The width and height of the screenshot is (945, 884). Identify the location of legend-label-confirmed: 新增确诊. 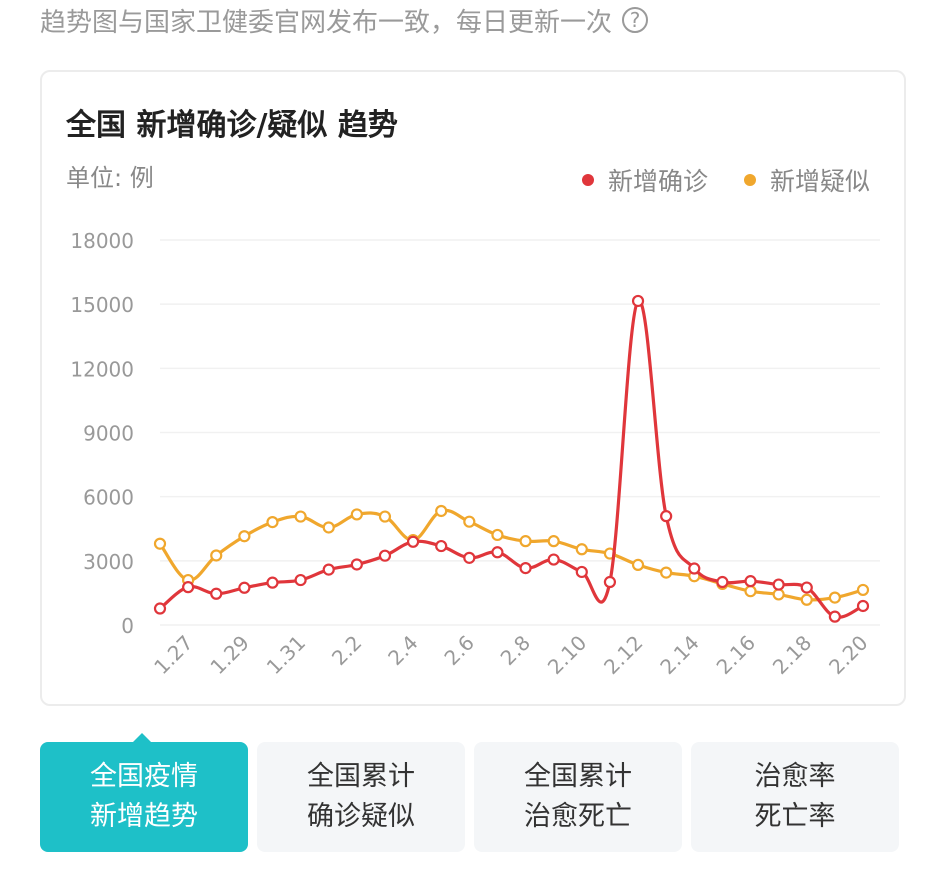
(657, 181).